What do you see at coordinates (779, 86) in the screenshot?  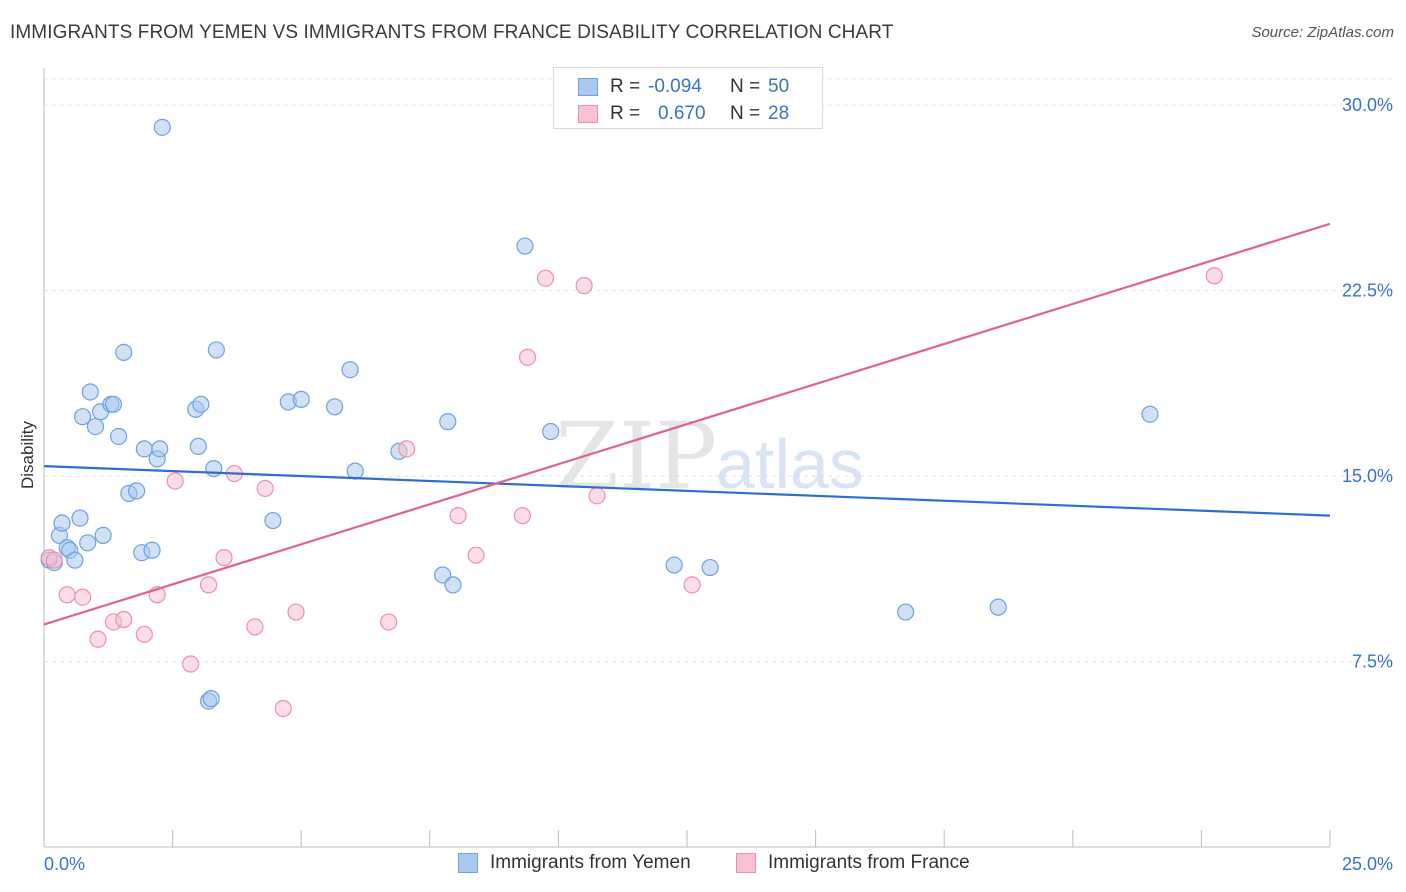 I see `legend-n-value: 50` at bounding box center [779, 86].